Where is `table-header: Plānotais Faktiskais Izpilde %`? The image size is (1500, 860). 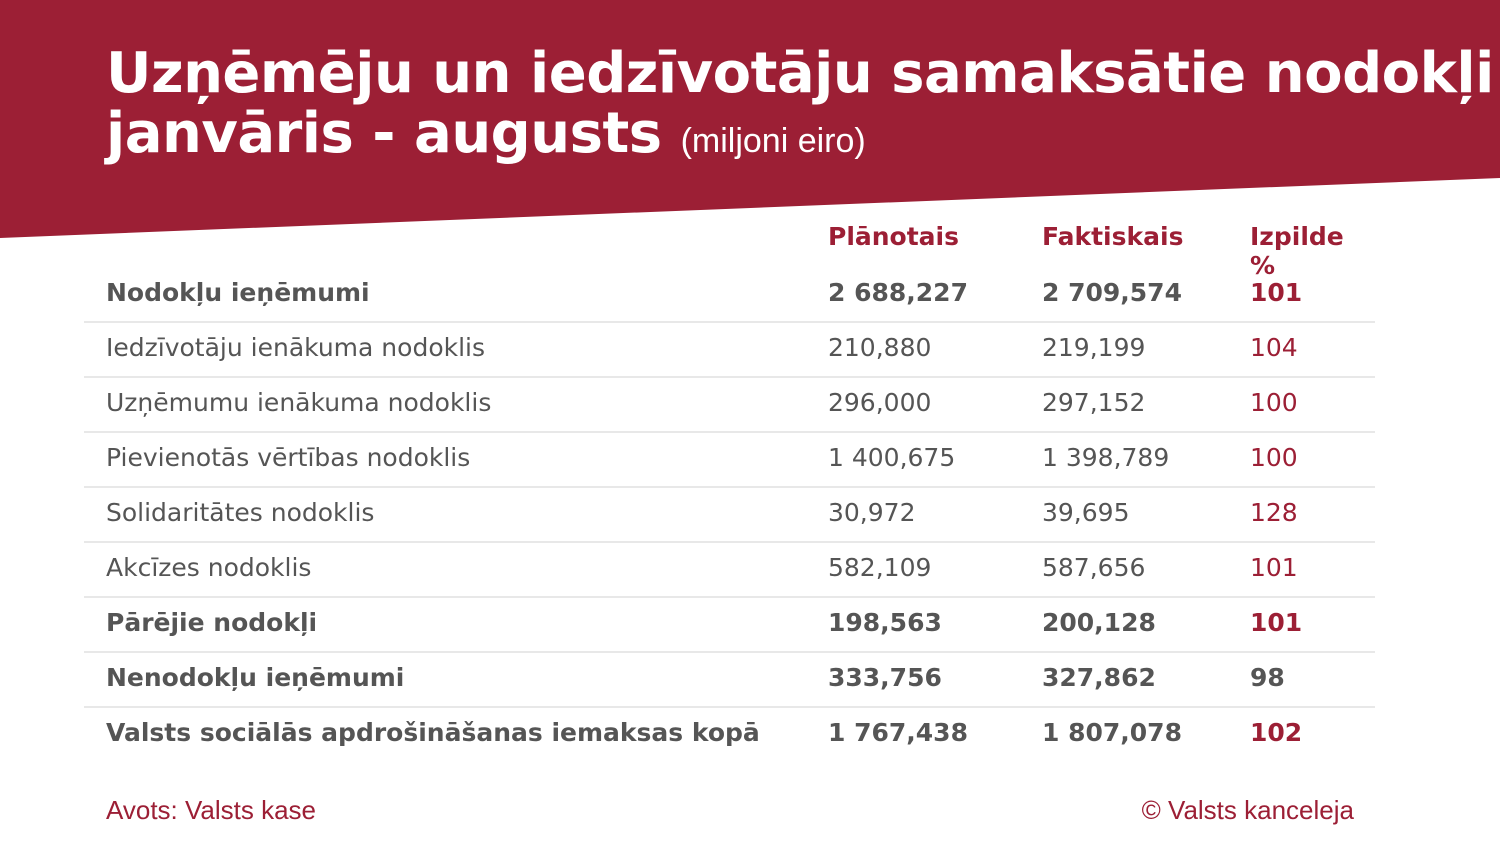 table-header: Plānotais Faktiskais Izpilde % is located at coordinates (729, 250).